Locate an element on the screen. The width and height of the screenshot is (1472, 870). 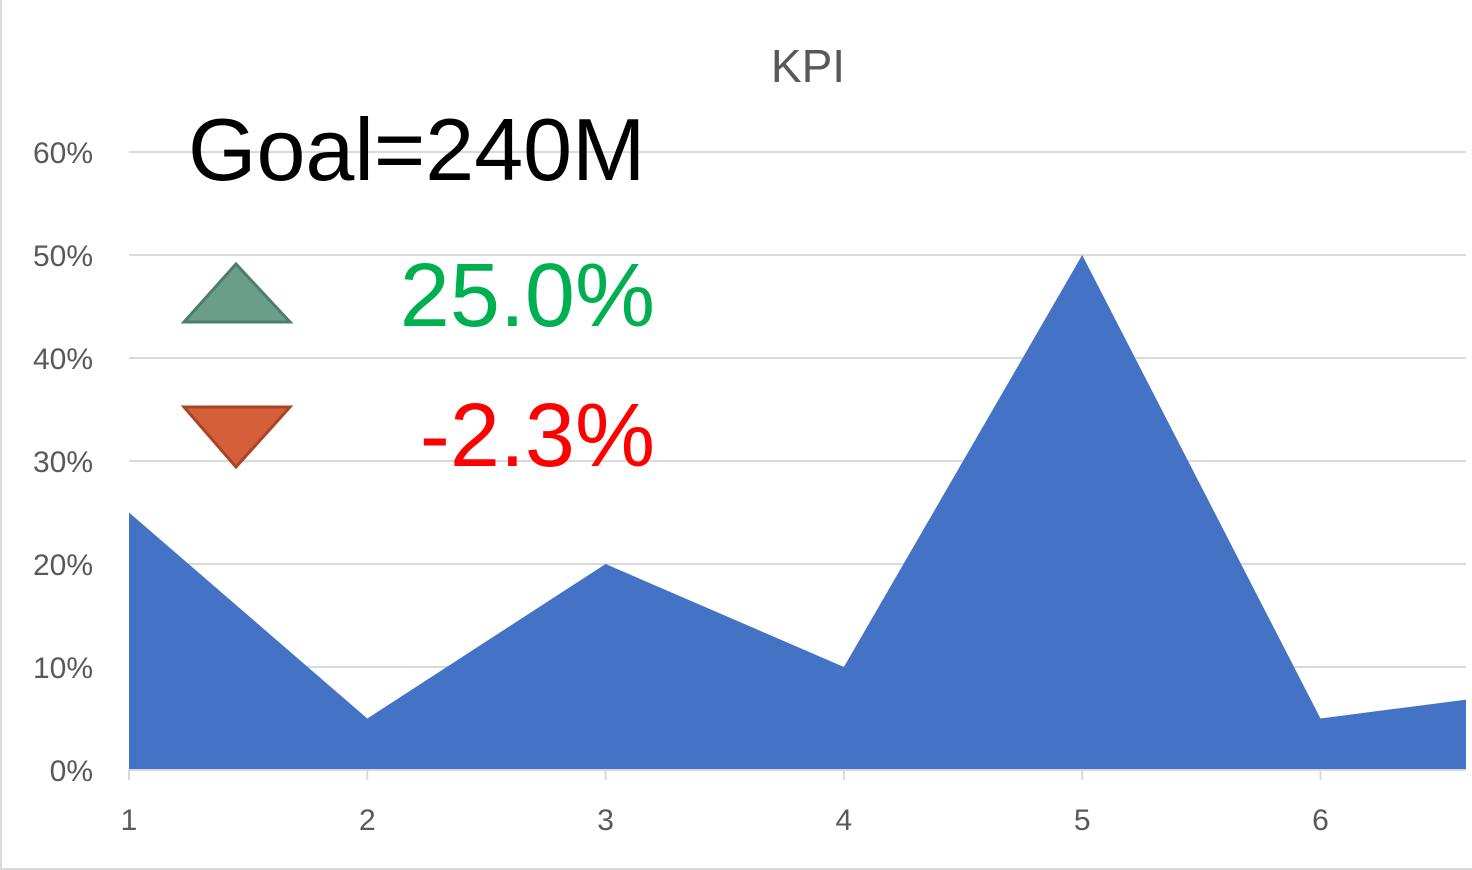
x-tick-label: 6 is located at coordinates (1320, 820).